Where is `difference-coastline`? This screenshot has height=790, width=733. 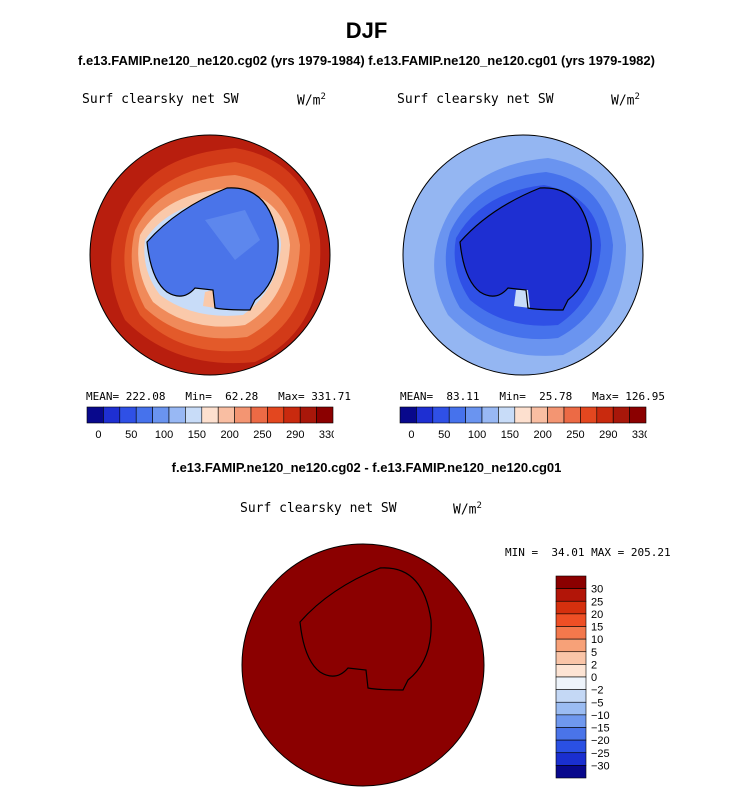
difference-coastline is located at coordinates (365, 629).